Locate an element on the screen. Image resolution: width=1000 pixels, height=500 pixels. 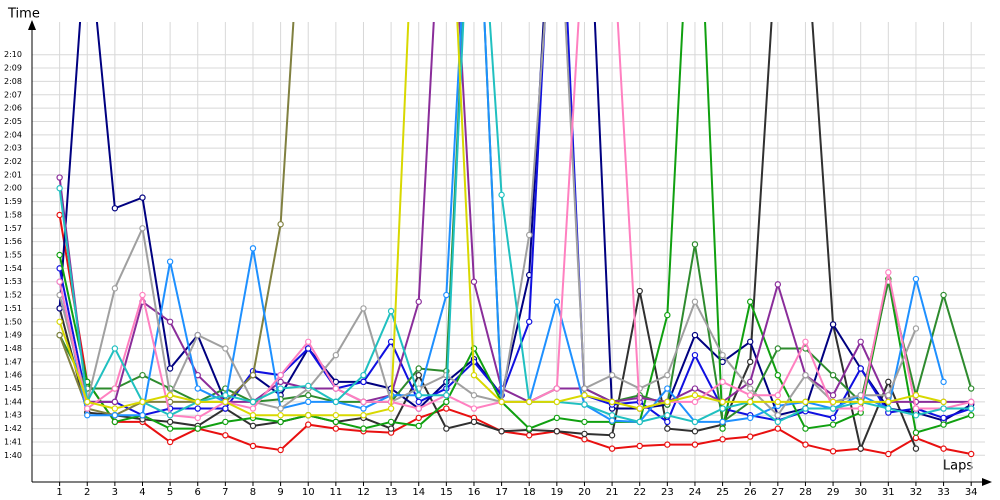
y-tick-label: 2:06 is located at coordinates (13, 108).